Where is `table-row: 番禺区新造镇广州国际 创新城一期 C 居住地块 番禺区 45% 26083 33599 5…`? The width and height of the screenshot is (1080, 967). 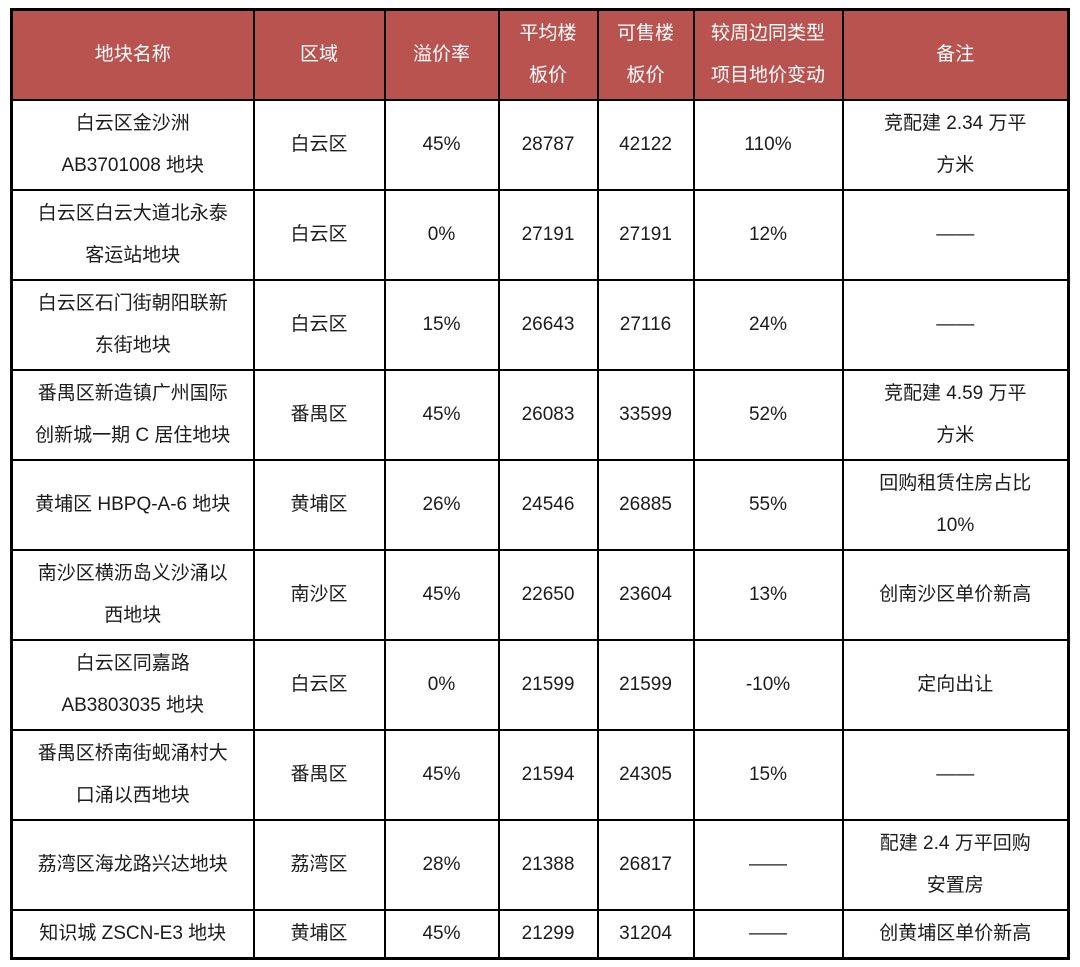 table-row: 番禺区新造镇广州国际 创新城一期 C 居住地块 番禺区 45% 26083 33599 5… is located at coordinates (540, 415).